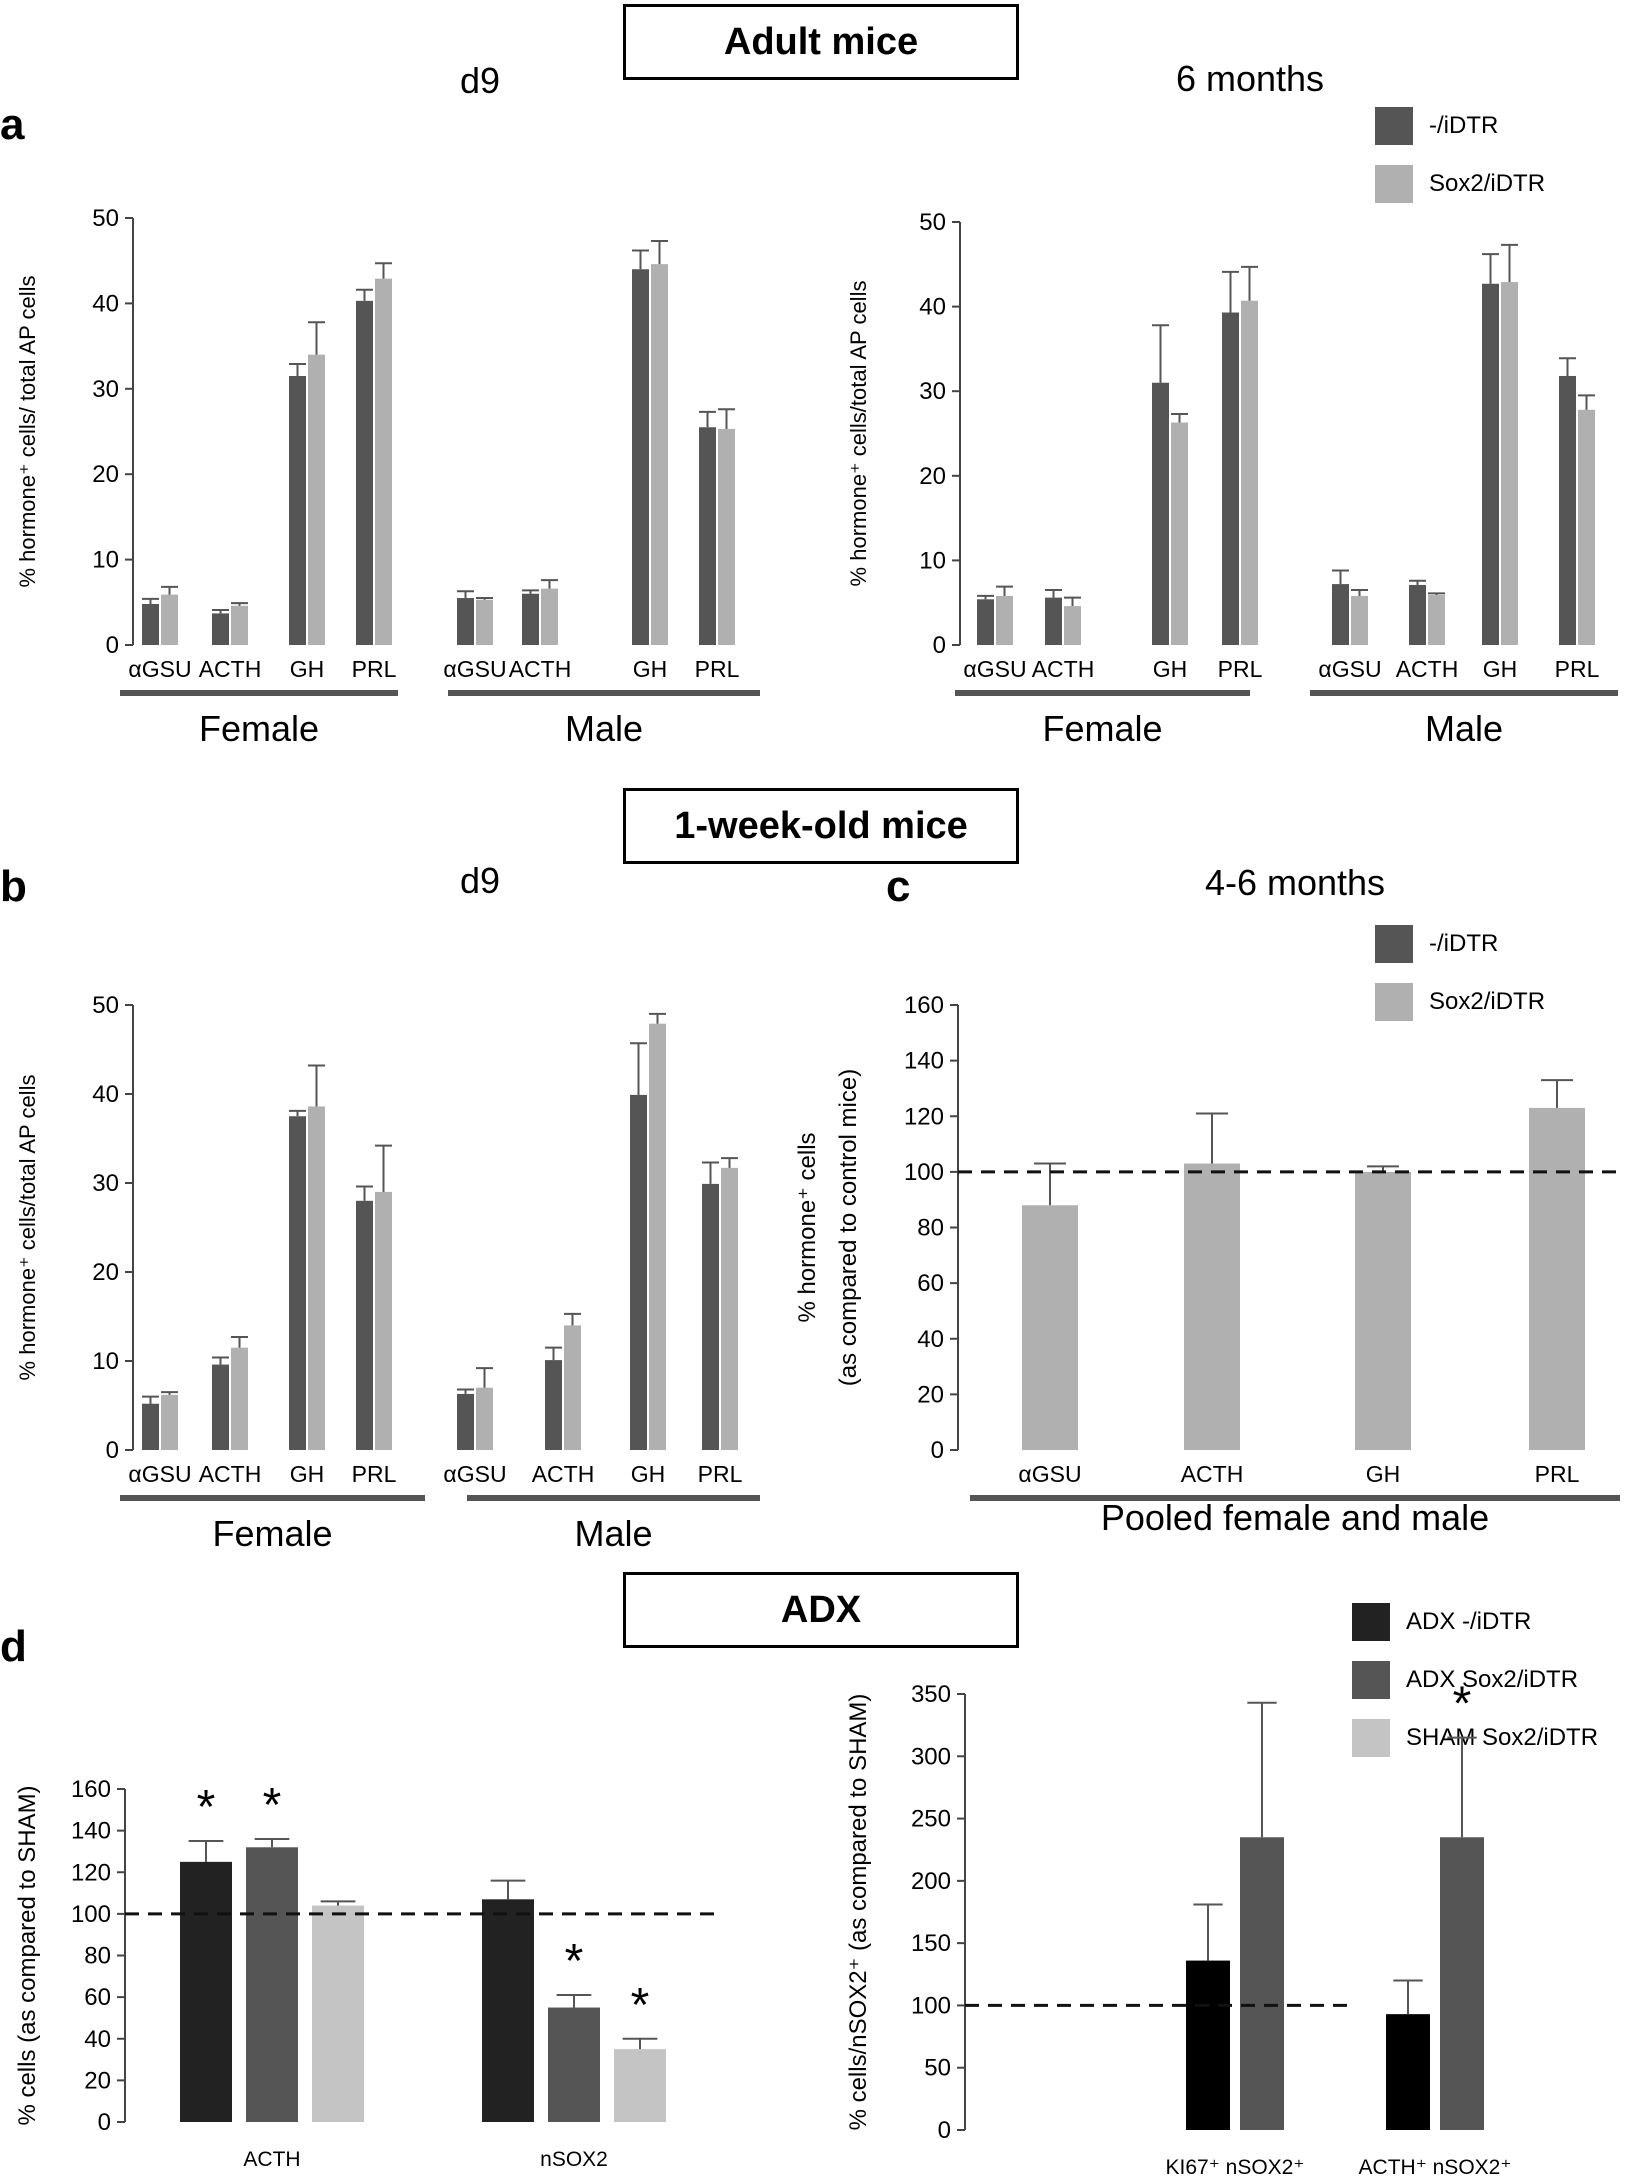 The height and width of the screenshot is (2182, 1650). What do you see at coordinates (574, 2159) in the screenshot?
I see `x-tick-label: nSOX2` at bounding box center [574, 2159].